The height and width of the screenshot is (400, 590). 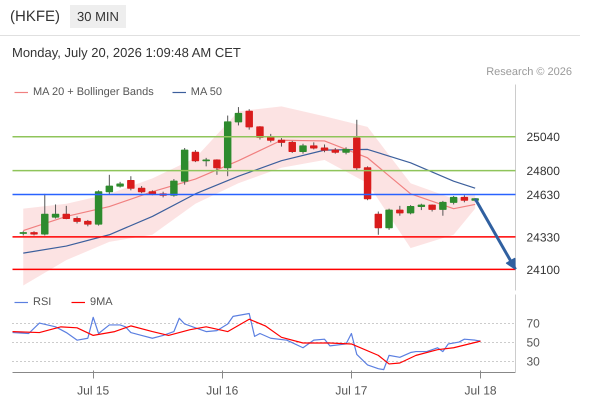 I want to click on legend-label: 9MA, so click(x=101, y=302).